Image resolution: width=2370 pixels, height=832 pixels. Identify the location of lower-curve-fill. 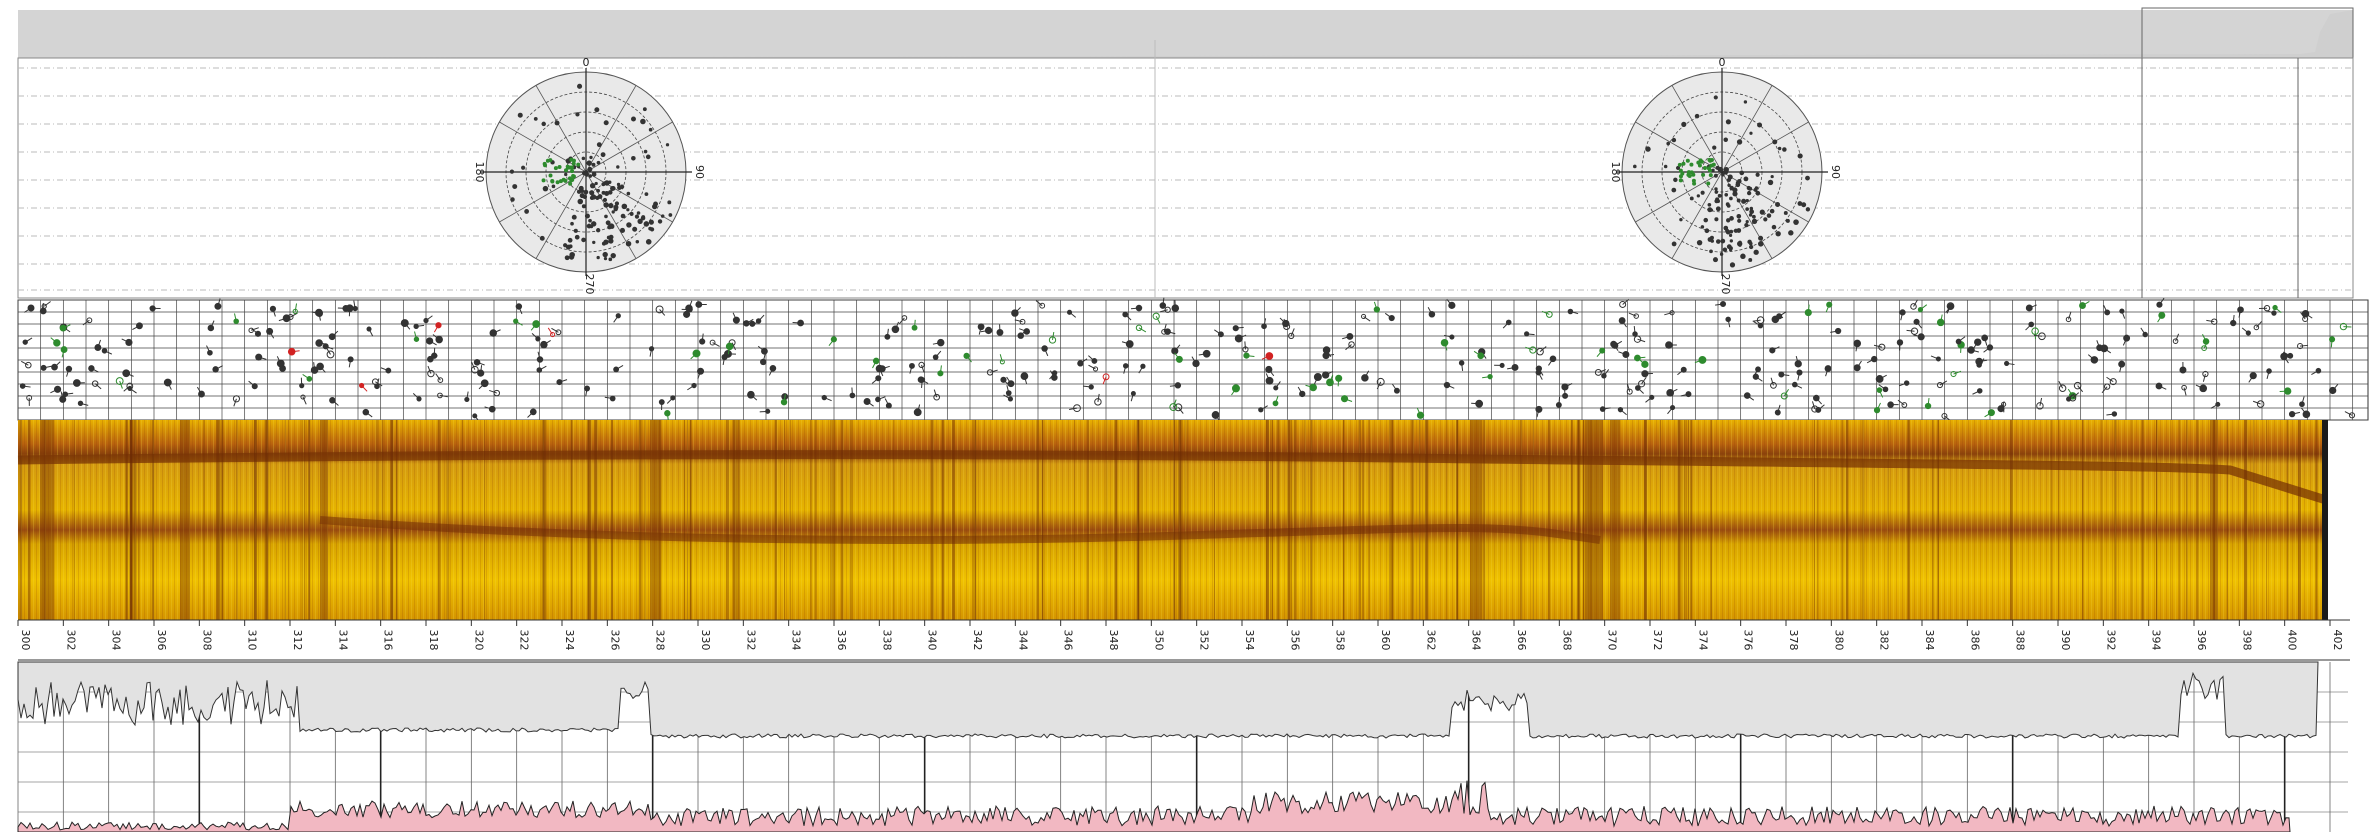
(1154, 806).